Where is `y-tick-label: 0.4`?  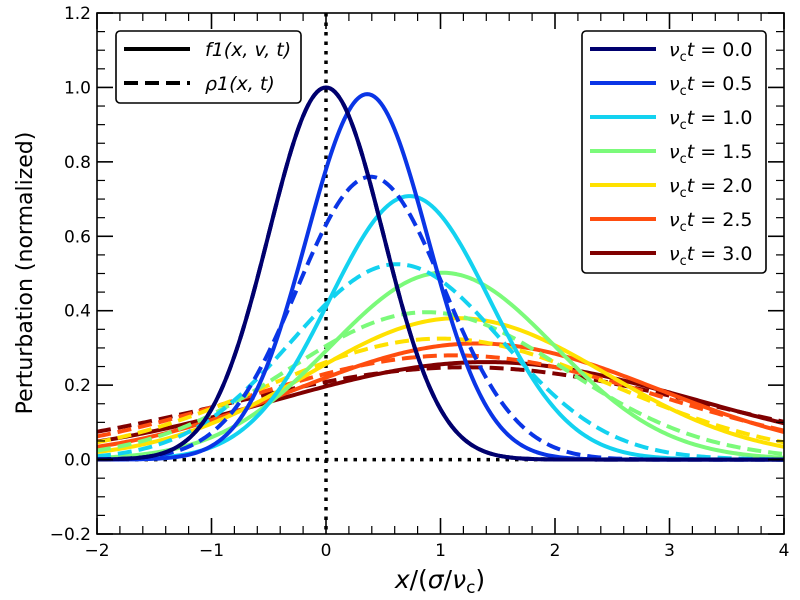
y-tick-label: 0.4 is located at coordinates (77, 312).